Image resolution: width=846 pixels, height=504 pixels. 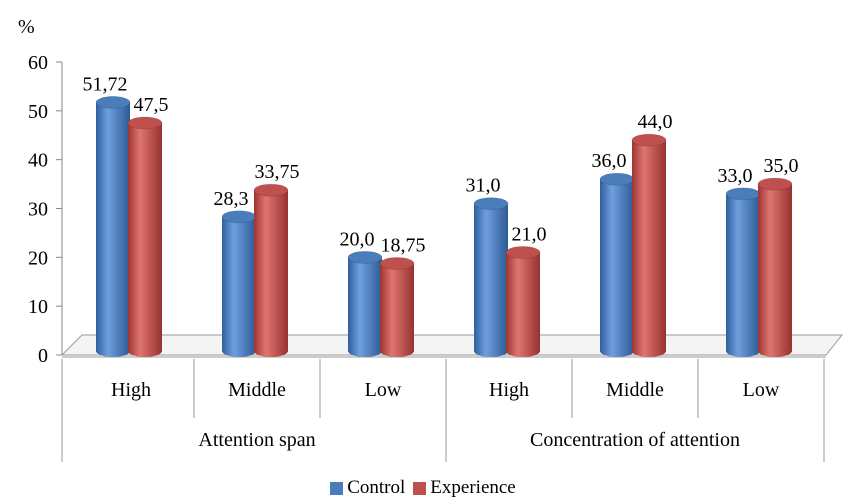 I want to click on legend-swatch-control, so click(x=337, y=488).